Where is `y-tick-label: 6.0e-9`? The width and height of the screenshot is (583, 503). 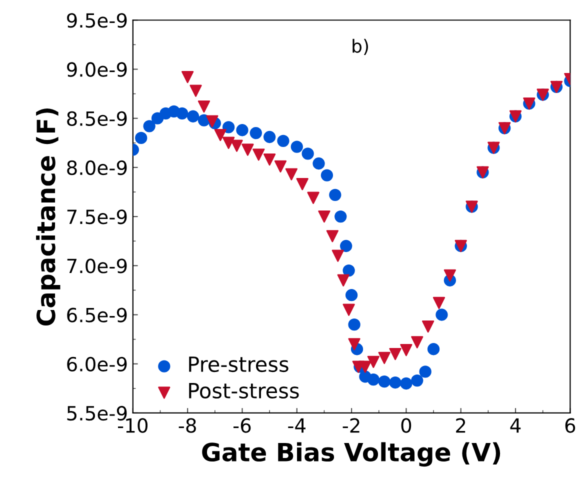 y-tick-label: 6.0e-9 is located at coordinates (97, 364).